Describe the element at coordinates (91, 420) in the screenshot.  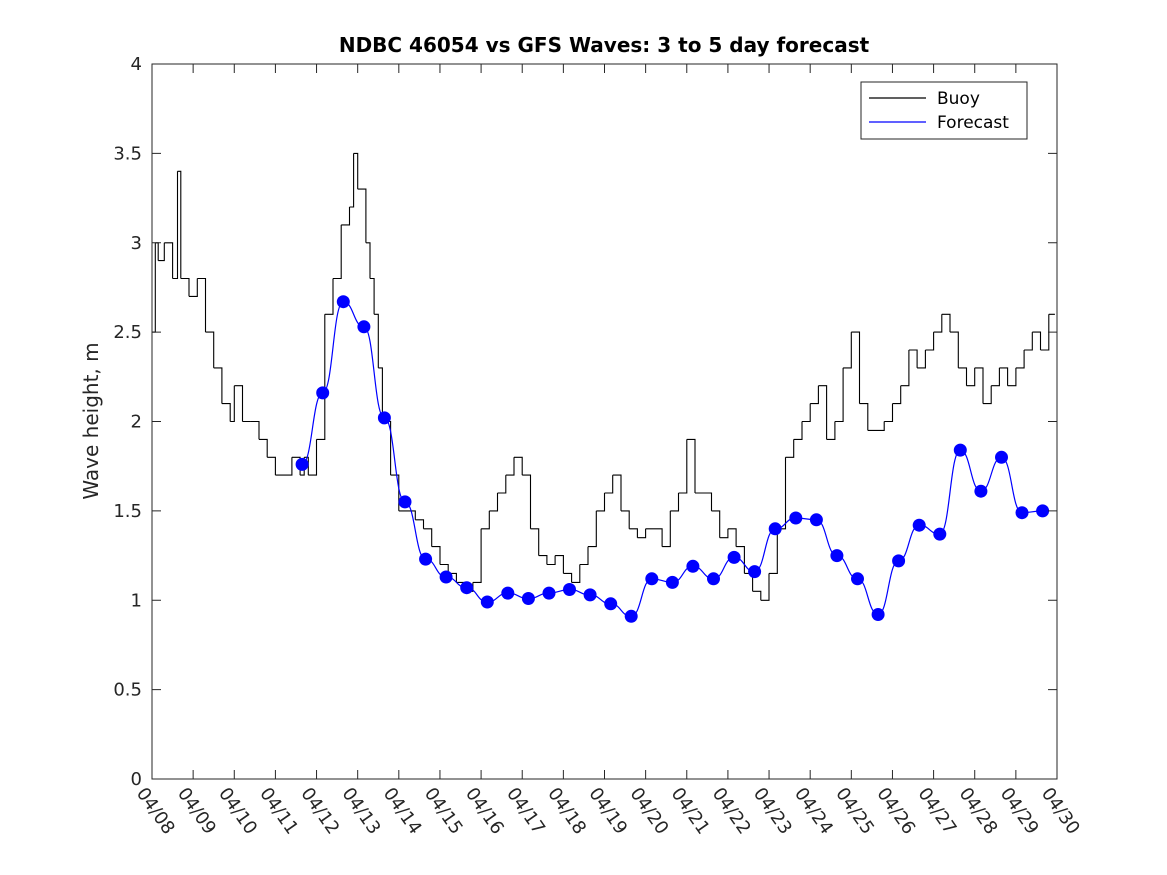
I see `y-axis-label: Wave height, m` at that location.